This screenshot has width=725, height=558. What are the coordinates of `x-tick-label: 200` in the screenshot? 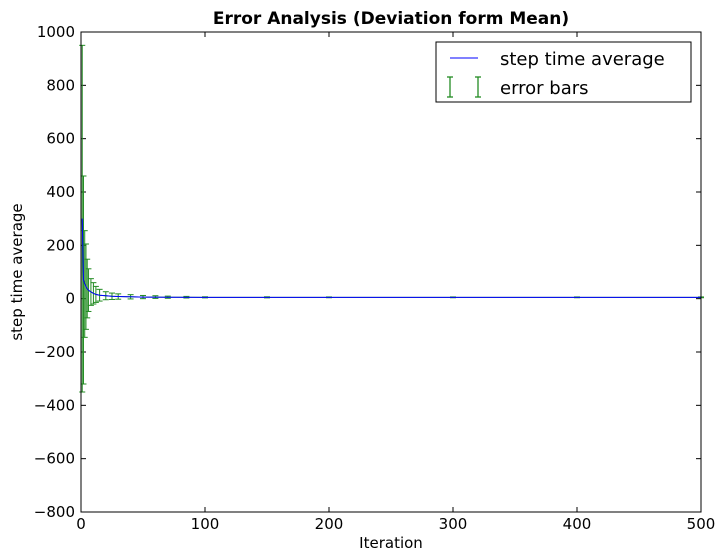 It's located at (329, 524).